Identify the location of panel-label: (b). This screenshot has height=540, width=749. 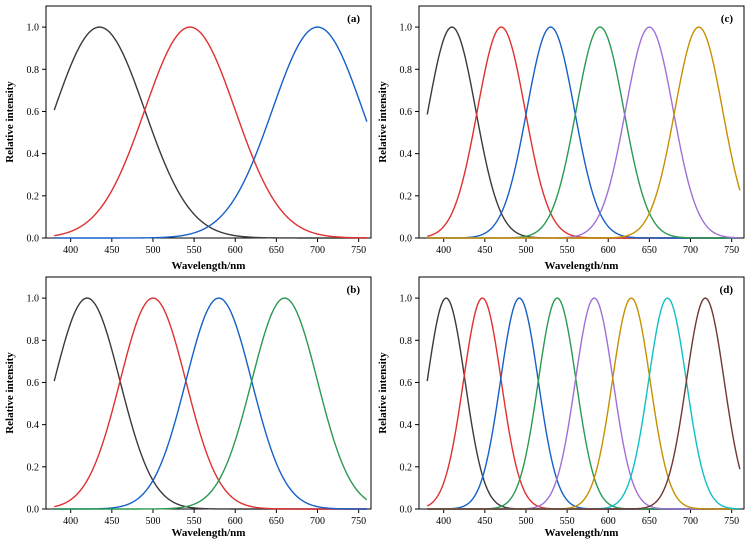
(354, 290).